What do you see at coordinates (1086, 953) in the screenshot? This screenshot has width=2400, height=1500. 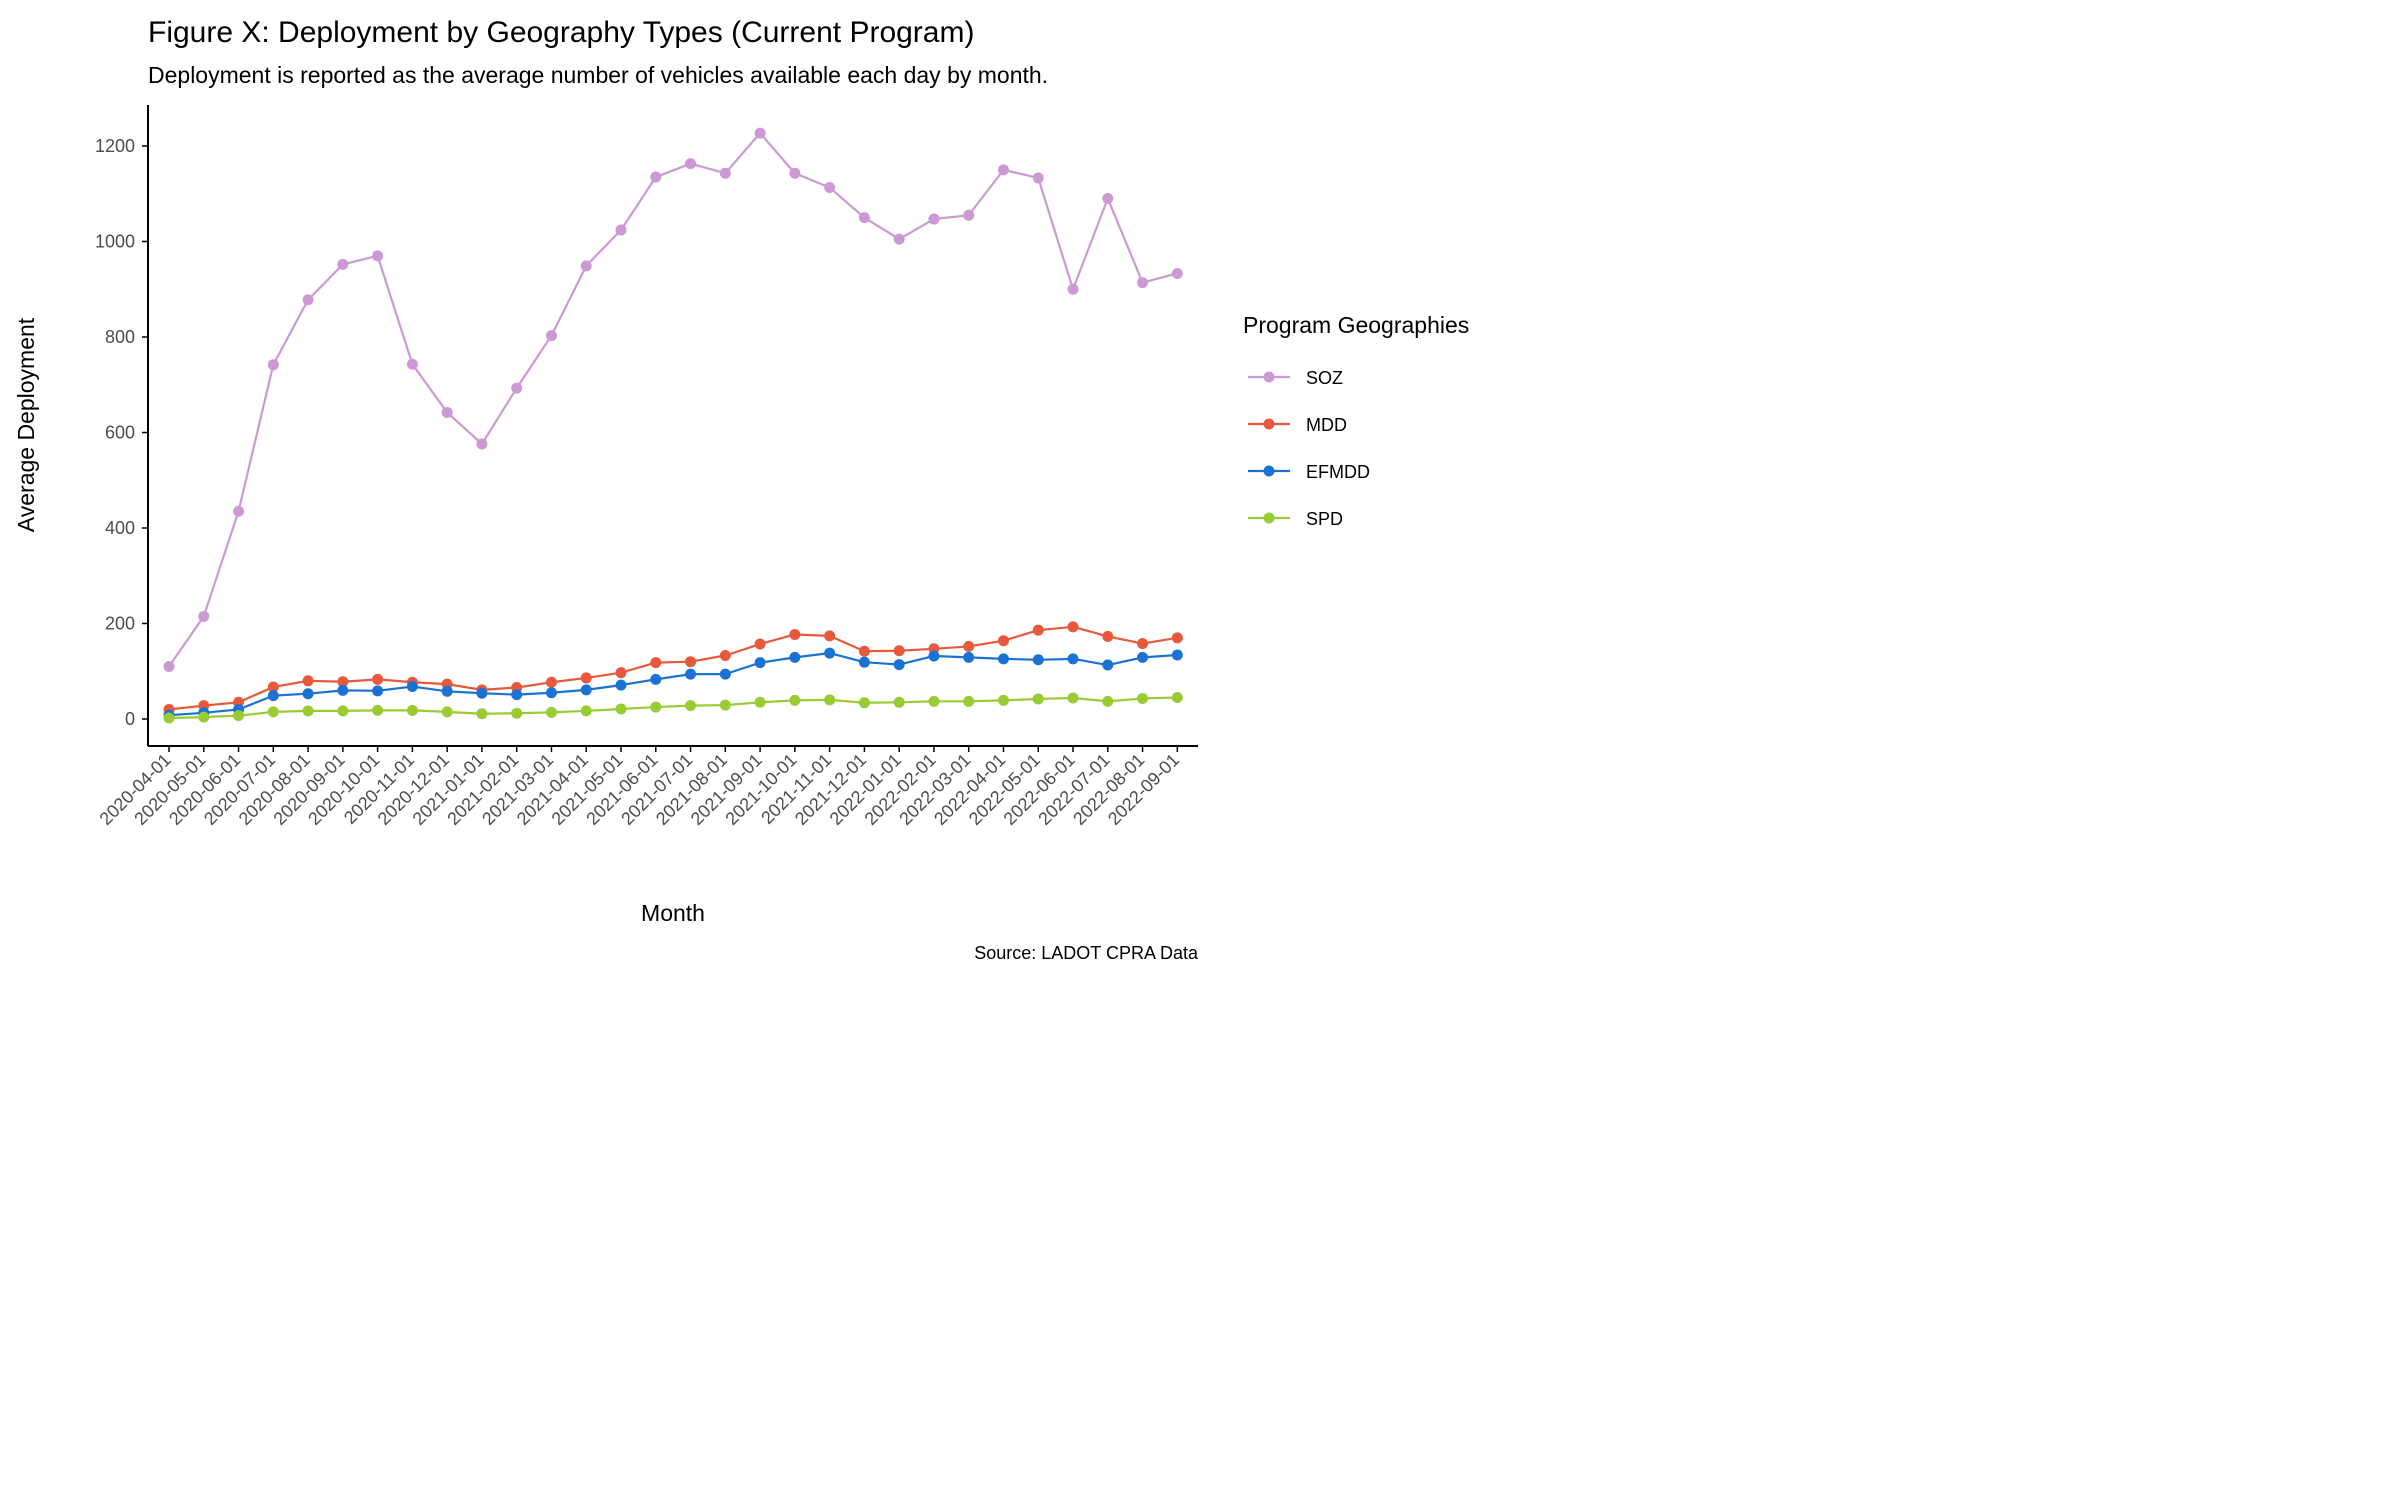 I see `caption: Source: LADOT CPRA Data` at bounding box center [1086, 953].